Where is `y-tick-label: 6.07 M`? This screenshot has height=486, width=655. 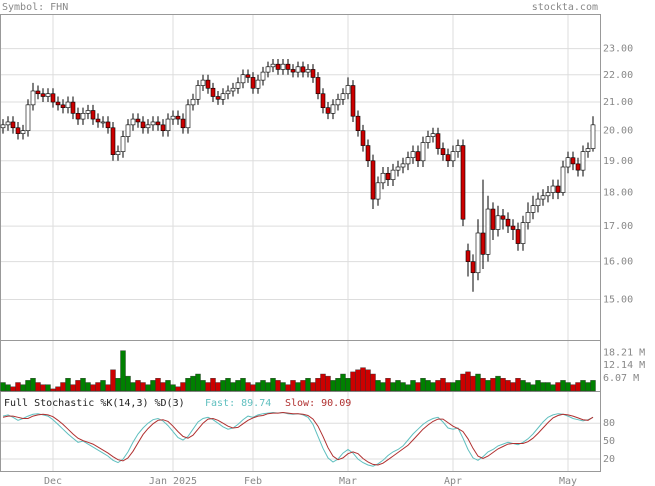 y-tick-label: 6.07 M is located at coordinates (621, 378).